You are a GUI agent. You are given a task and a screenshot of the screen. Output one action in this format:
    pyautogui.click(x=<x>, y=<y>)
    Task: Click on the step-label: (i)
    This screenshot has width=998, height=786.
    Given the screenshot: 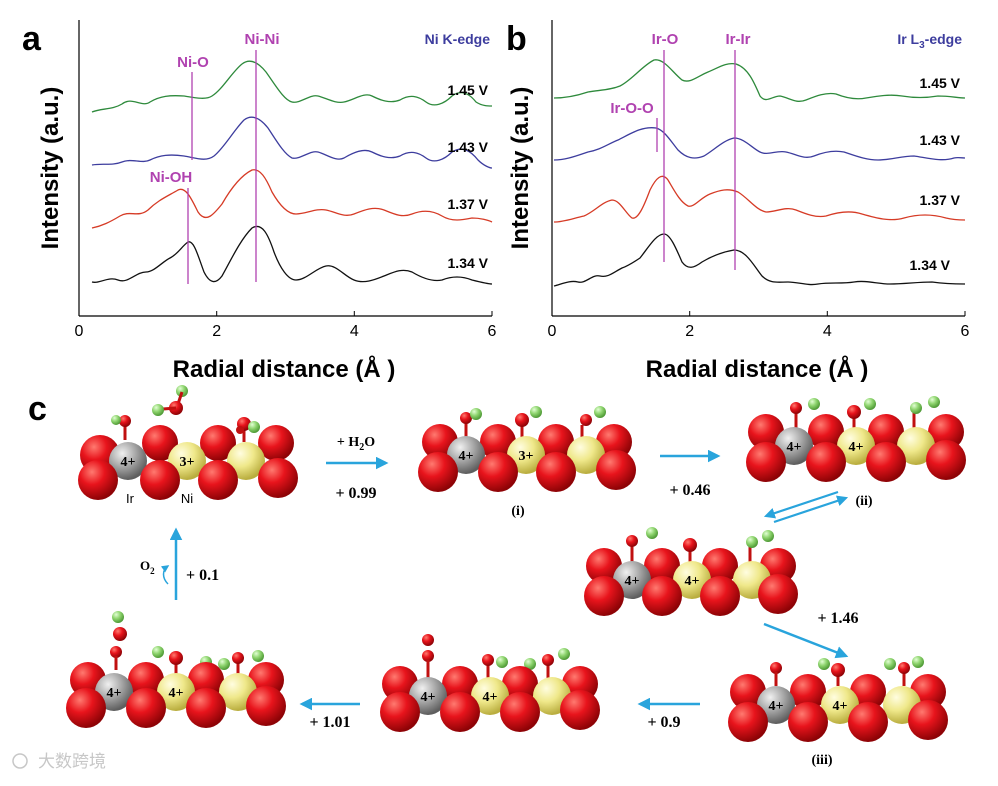 What is the action you would take?
    pyautogui.click(x=518, y=511)
    